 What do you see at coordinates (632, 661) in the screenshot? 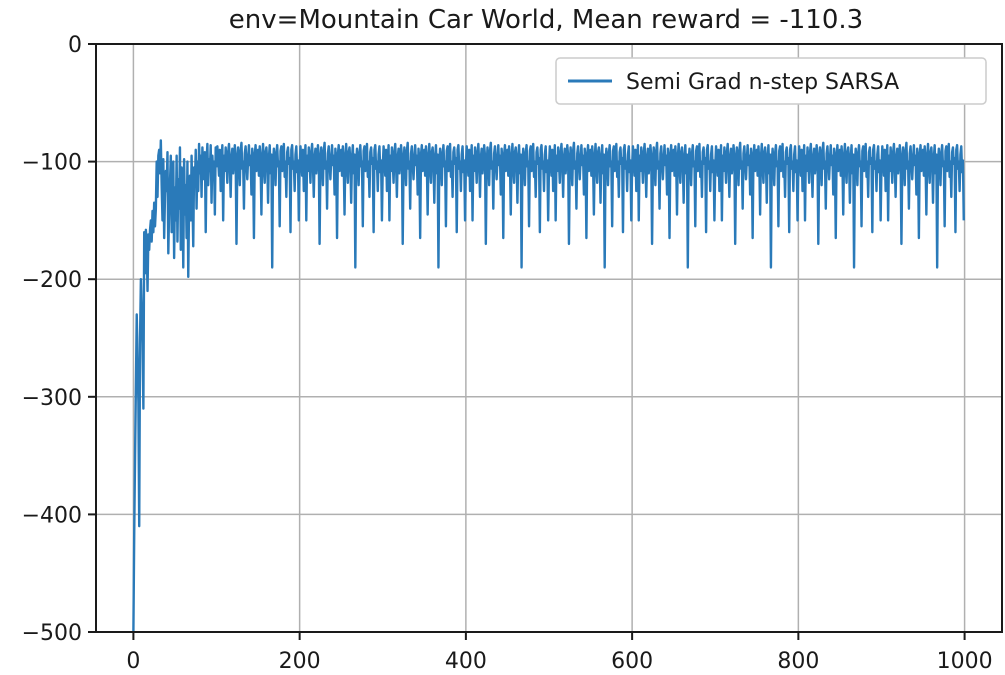
I see `x-tick-label: 600` at bounding box center [632, 661].